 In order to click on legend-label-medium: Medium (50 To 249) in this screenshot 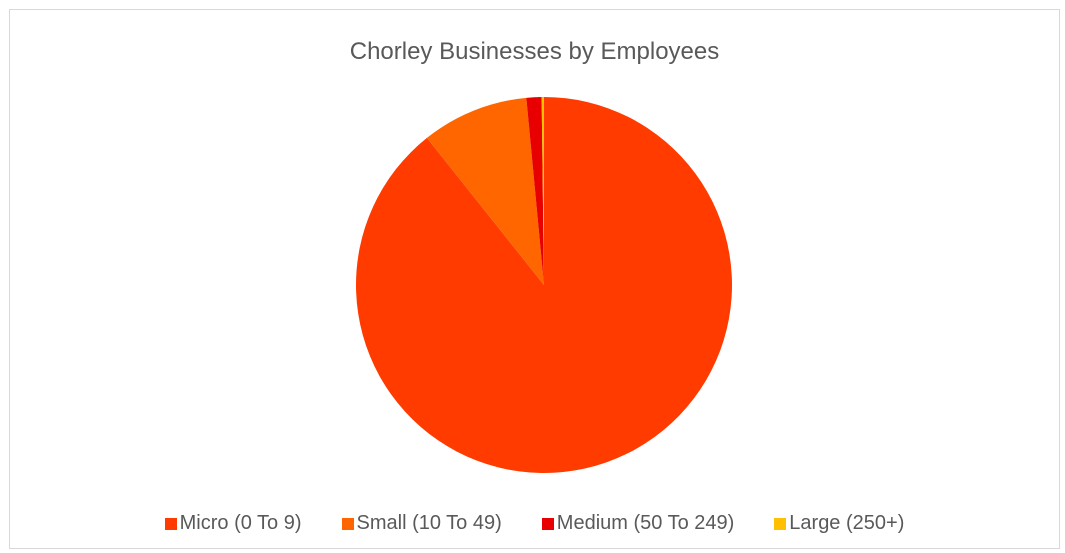, I will do `click(645, 523)`.